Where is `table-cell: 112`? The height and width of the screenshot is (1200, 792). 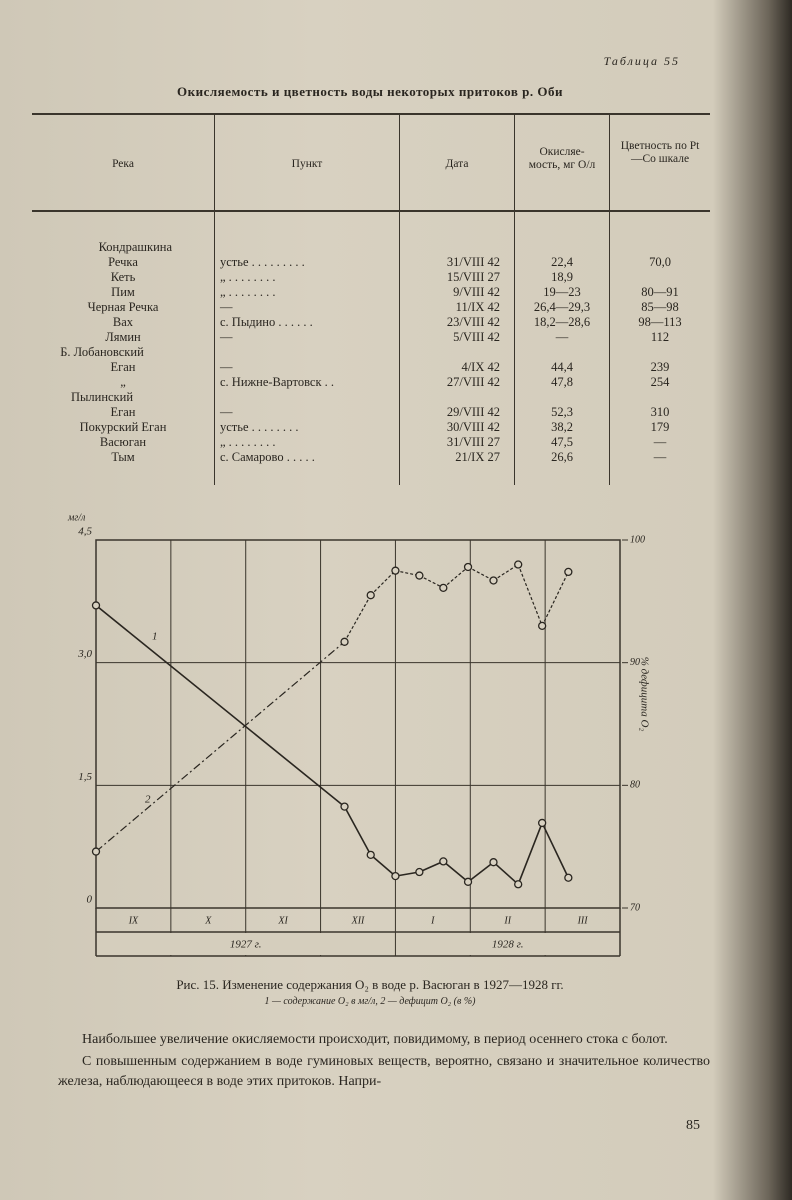
table-cell: 112 is located at coordinates (660, 337).